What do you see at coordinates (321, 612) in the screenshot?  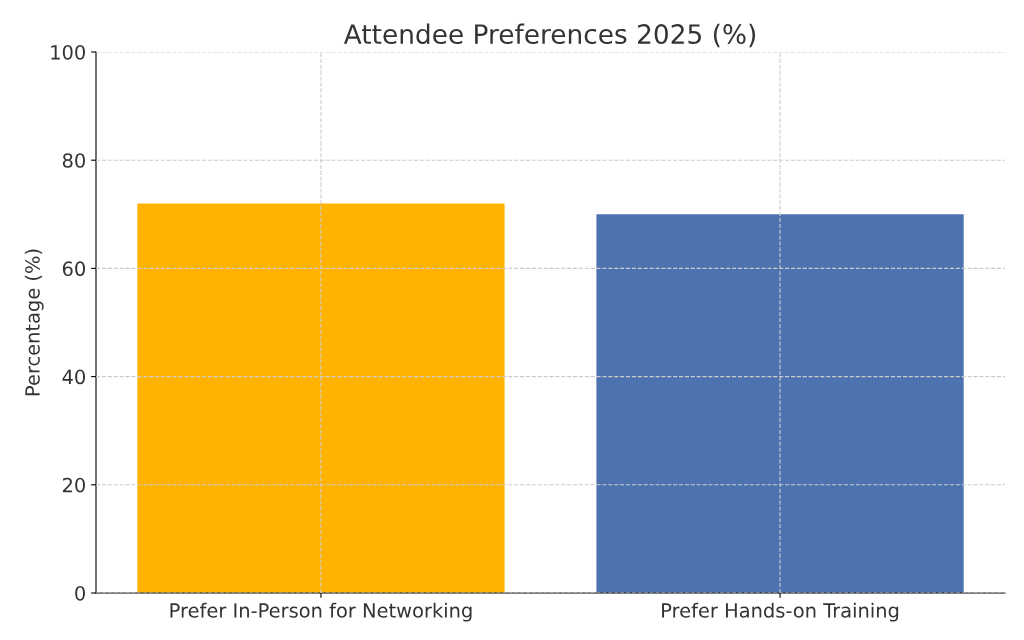 I see `x-tick-label: Prefer In-Person for Networking` at bounding box center [321, 612].